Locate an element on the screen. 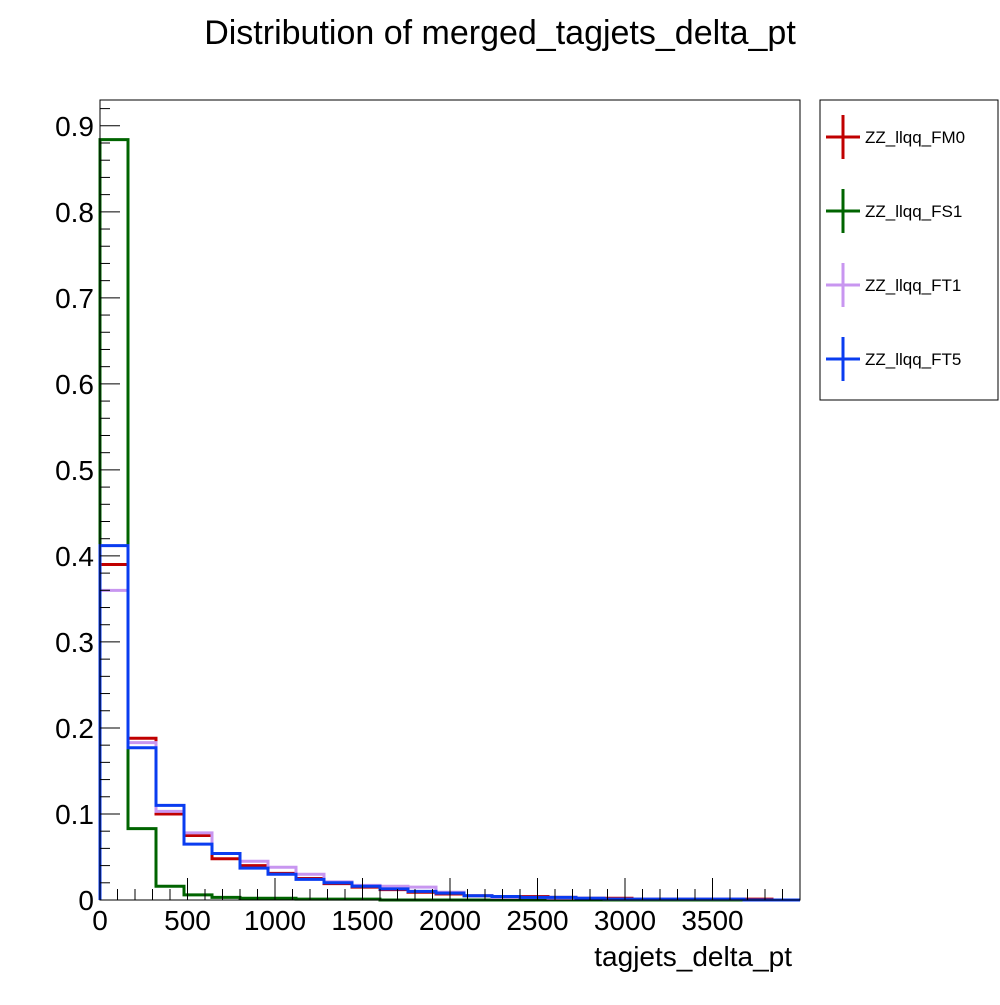  y-tick-label: 0.5 is located at coordinates (74, 470).